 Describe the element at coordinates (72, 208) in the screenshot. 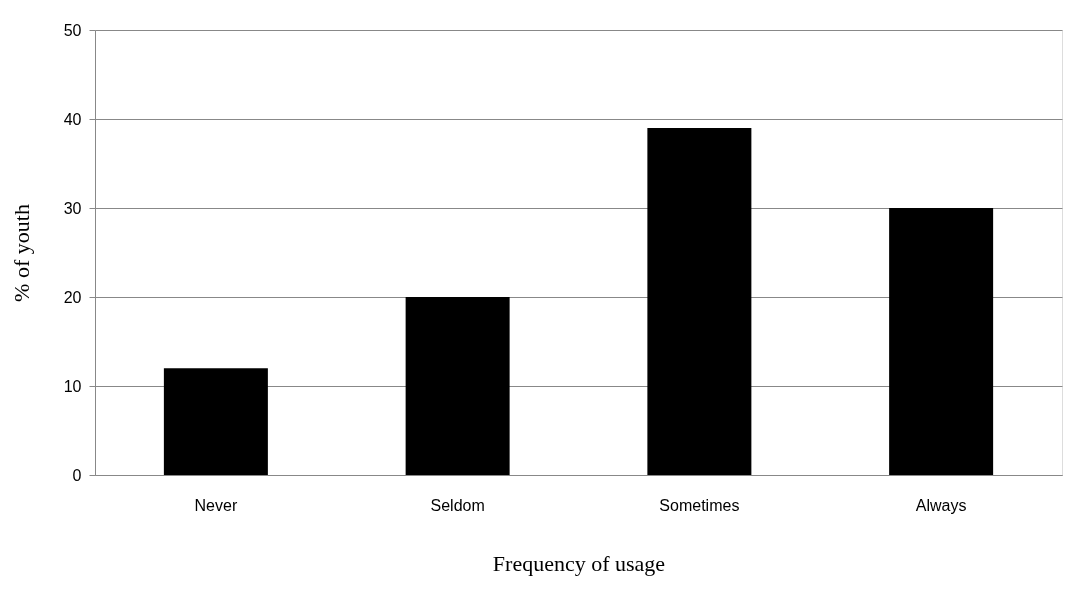

I see `y-tick-label: 30` at that location.